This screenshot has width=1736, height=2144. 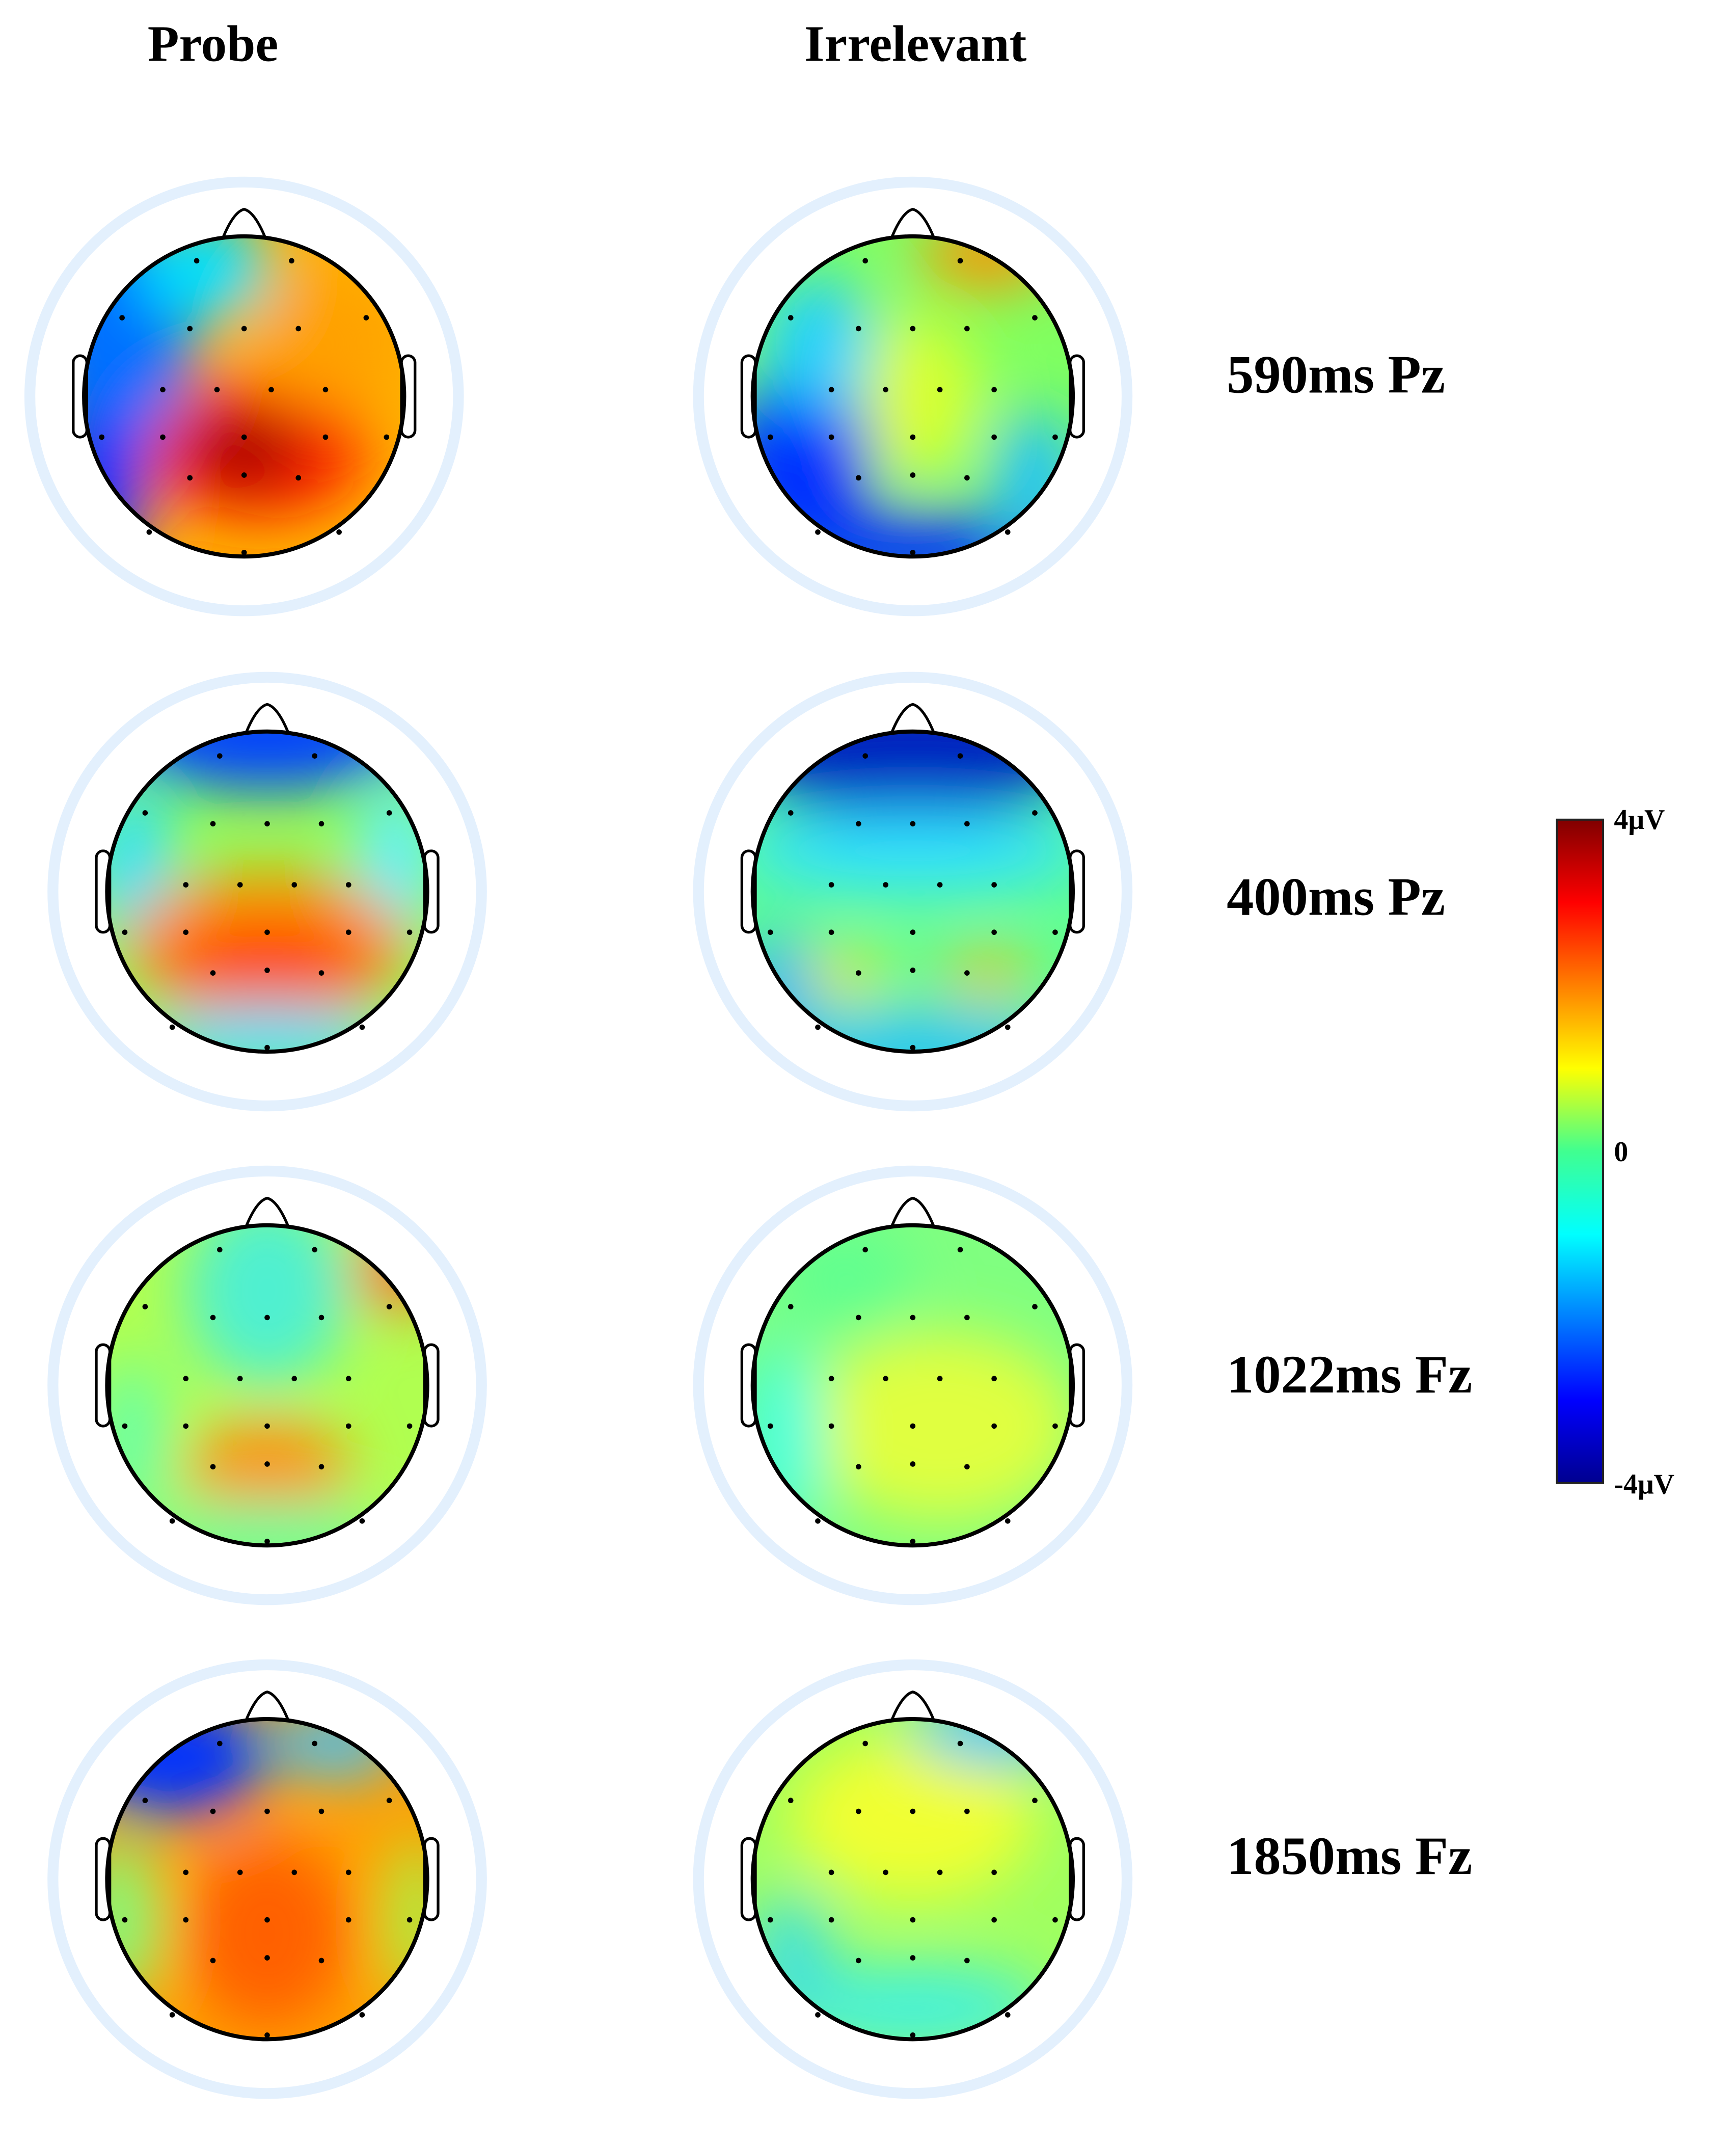 I want to click on colorbar, so click(x=1580, y=1151).